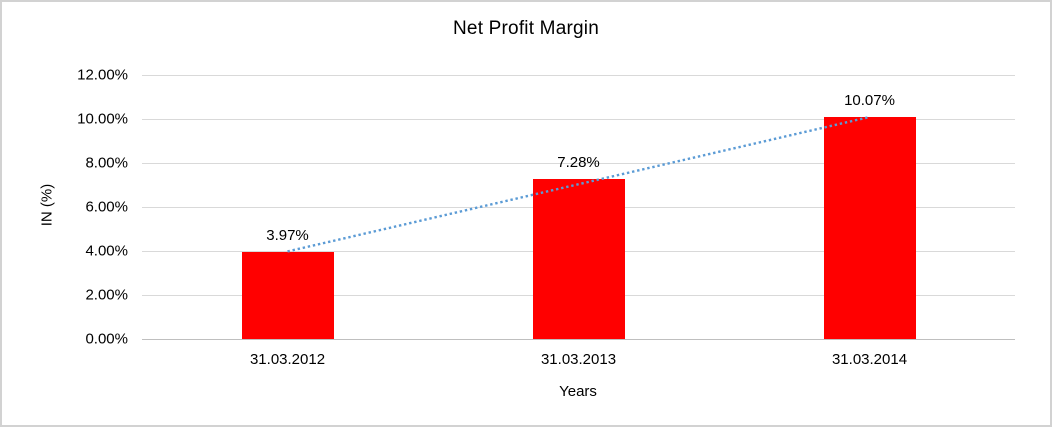 This screenshot has height=427, width=1052. I want to click on y-tick-label: 12.00%, so click(102, 75).